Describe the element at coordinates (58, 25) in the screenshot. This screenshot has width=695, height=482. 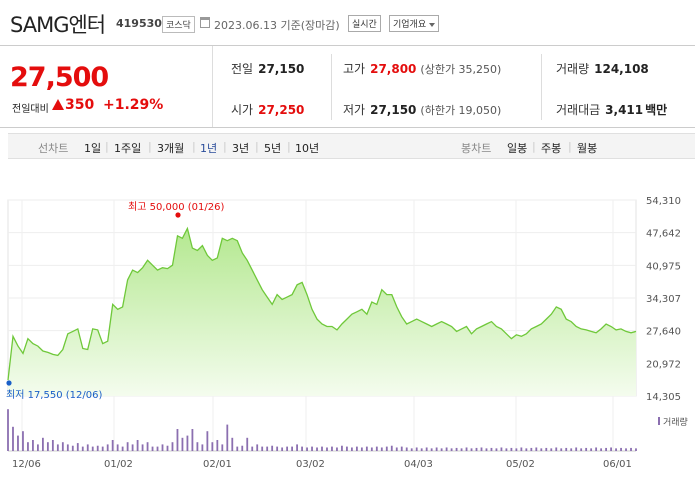
I see `stock-name: SAMG엔터` at that location.